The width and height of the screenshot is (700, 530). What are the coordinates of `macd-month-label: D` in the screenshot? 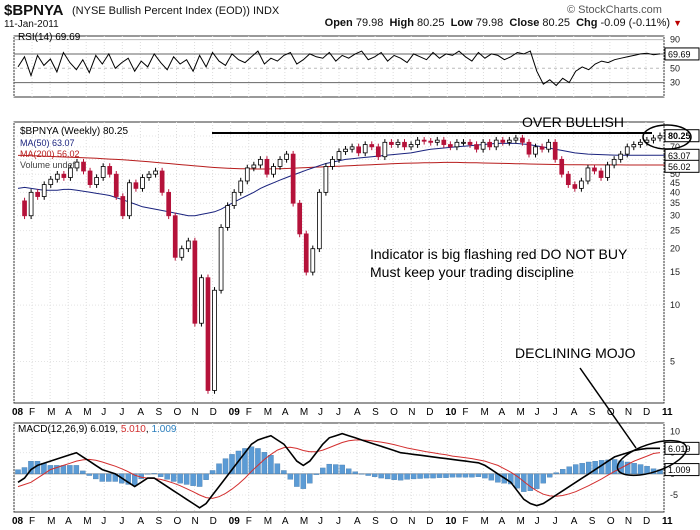 It's located at (646, 521).